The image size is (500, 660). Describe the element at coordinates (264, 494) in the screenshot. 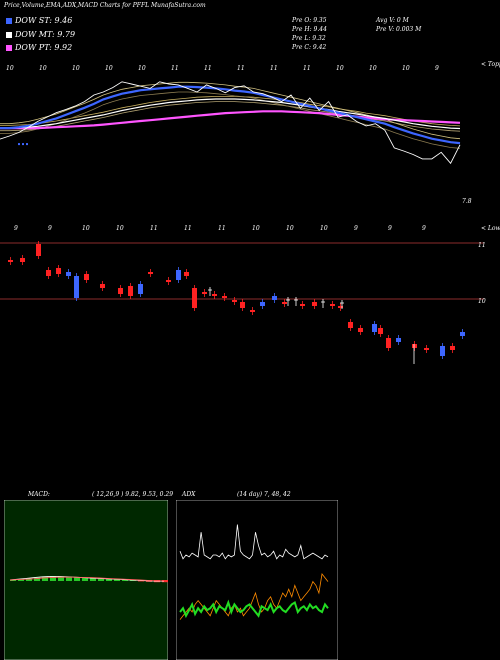

I see `adx-params: (14 day) 7, 48, 42` at that location.